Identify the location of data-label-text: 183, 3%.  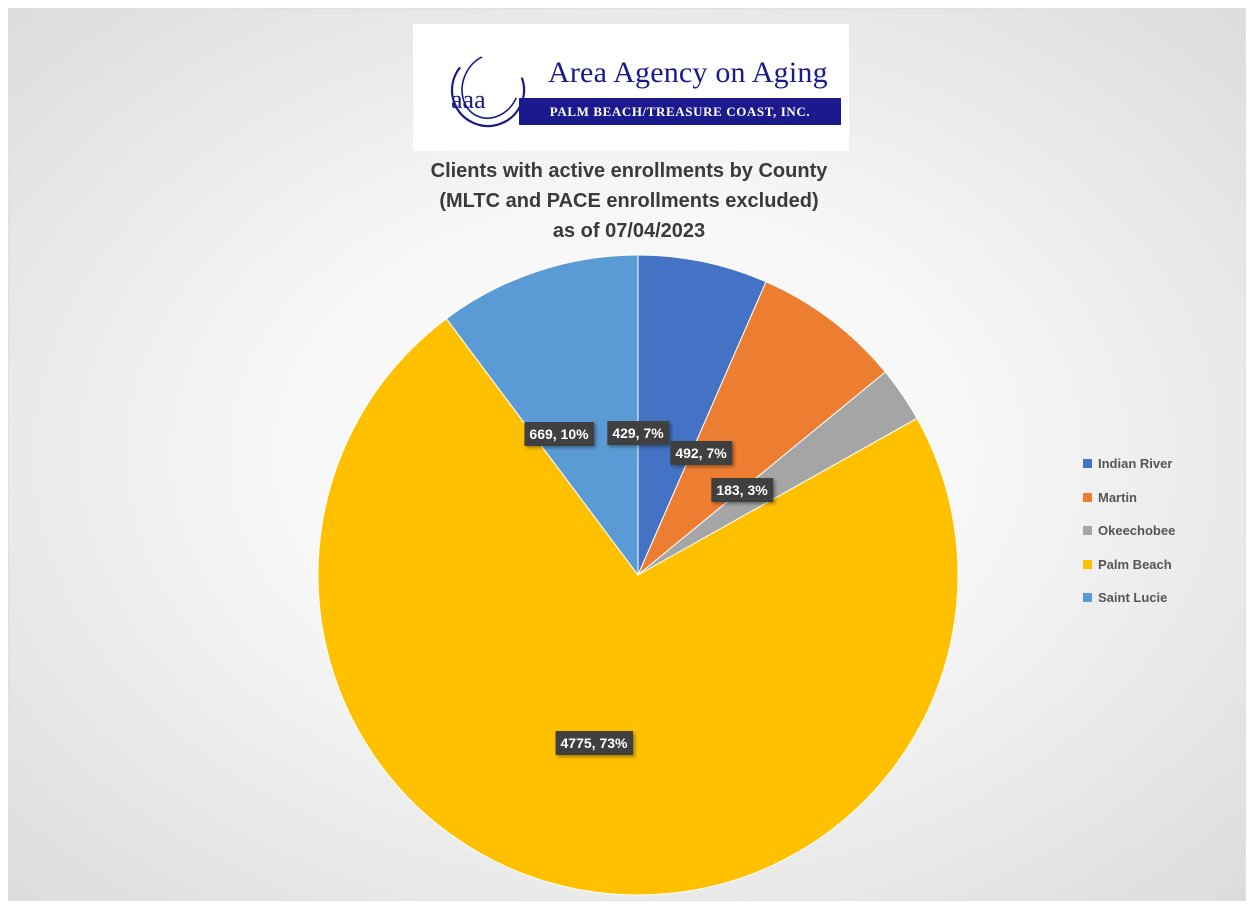
(742, 490).